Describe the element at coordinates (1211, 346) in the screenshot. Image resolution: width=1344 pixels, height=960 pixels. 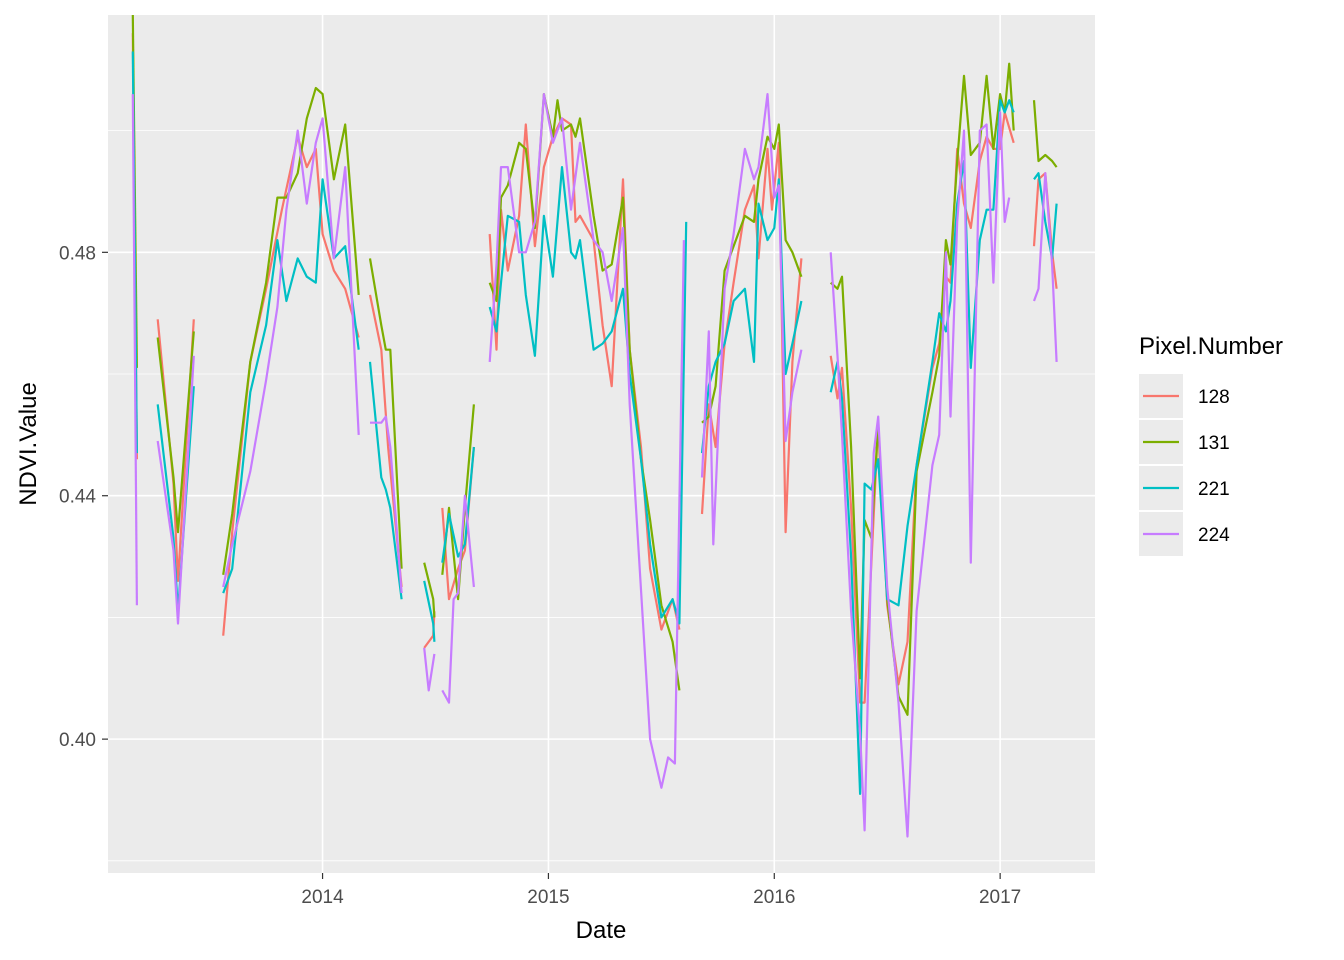
I see `legend-title: Pixel.Number` at that location.